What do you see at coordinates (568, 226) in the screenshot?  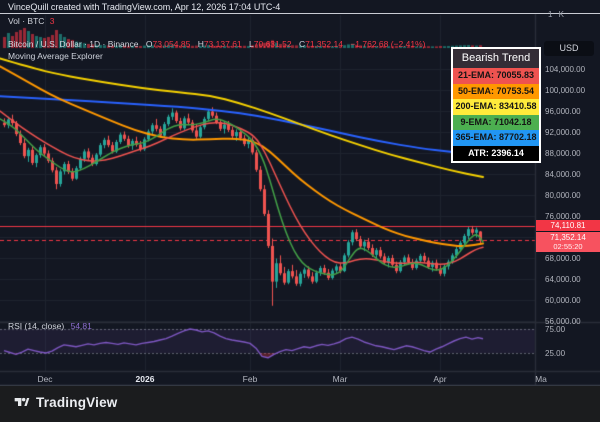 I see `high-price-badge: 74,110.81` at bounding box center [568, 226].